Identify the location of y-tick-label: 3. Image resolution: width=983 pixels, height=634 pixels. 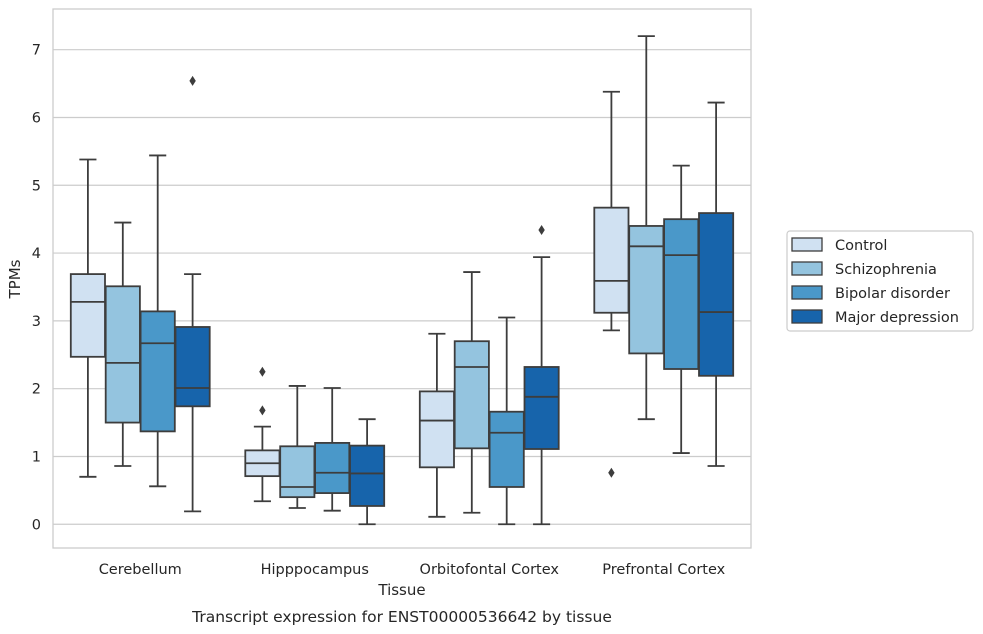
(36, 322).